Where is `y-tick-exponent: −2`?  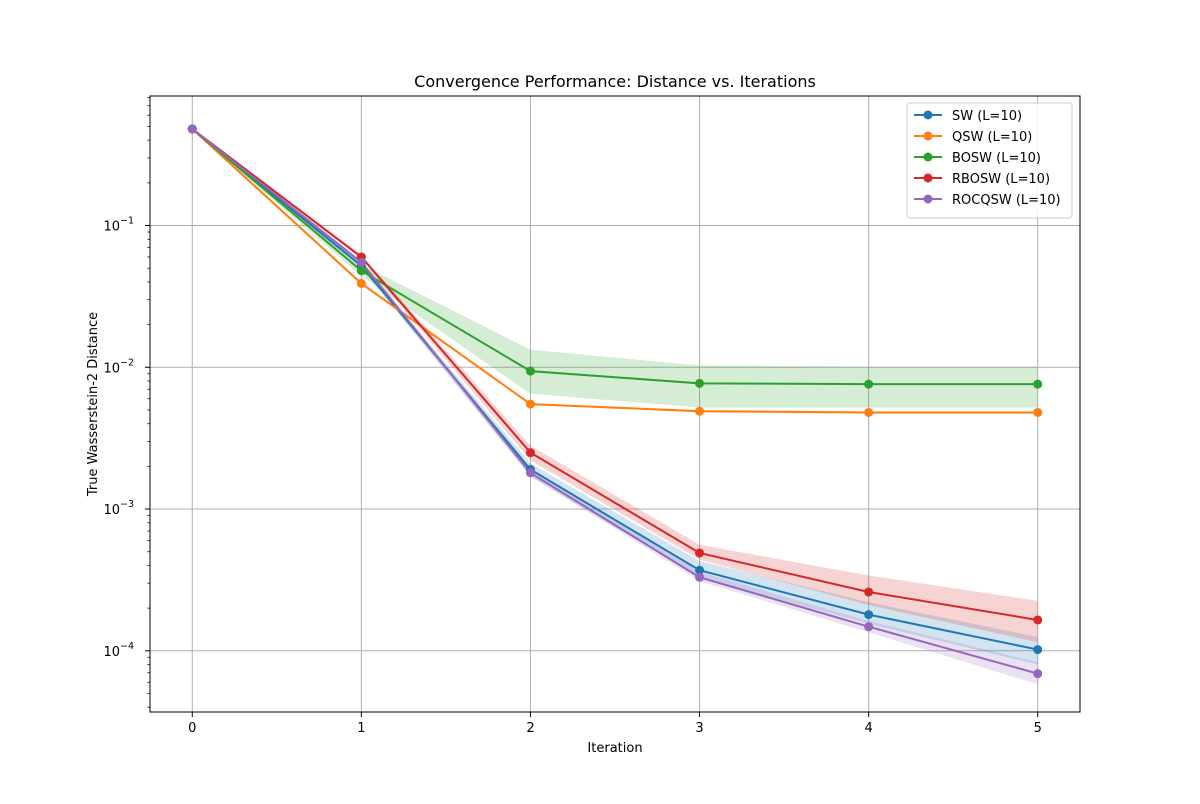 y-tick-exponent: −2 is located at coordinates (127, 362).